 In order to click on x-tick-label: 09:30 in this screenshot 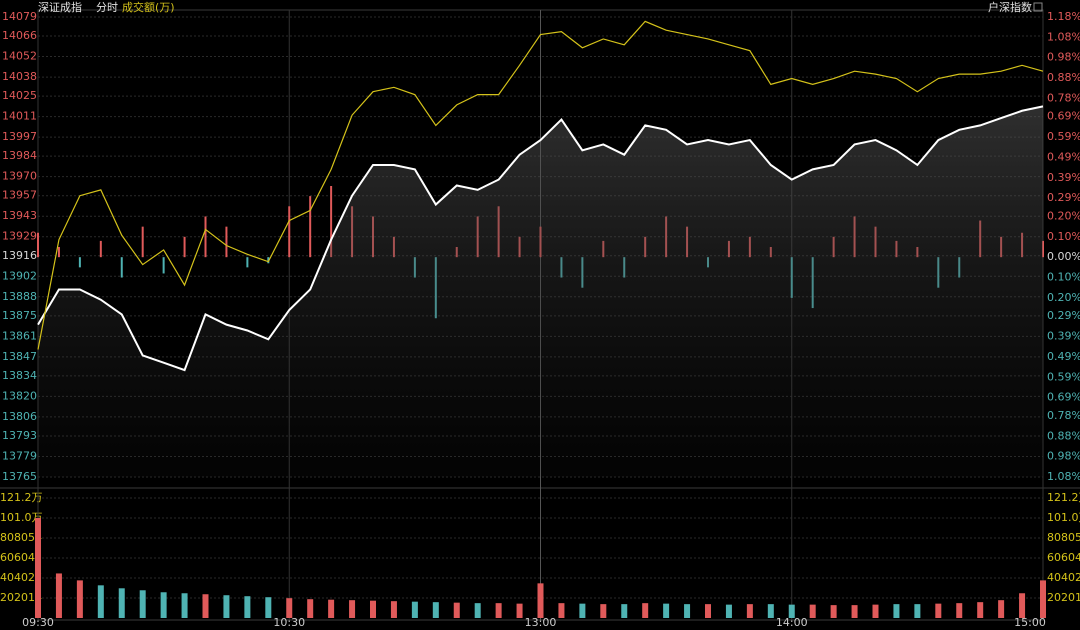, I will do `click(38, 622)`.